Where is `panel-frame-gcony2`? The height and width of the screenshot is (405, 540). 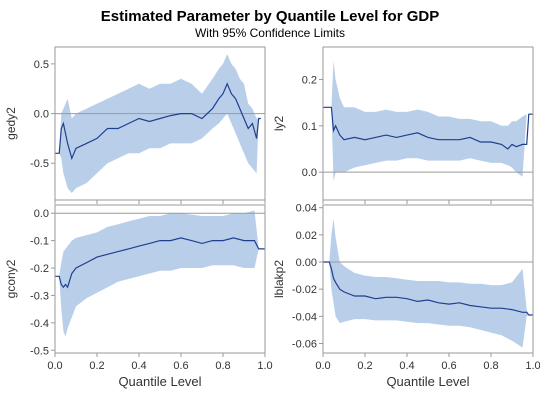 panel-frame-gcony2 is located at coordinates (160, 279).